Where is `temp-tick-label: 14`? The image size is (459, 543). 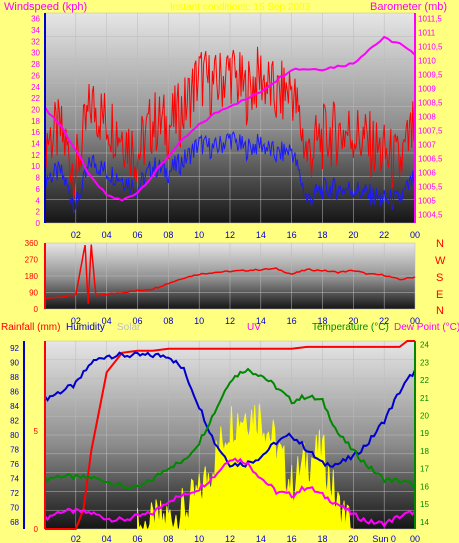
temp-tick-label: 14 is located at coordinates (424, 522).